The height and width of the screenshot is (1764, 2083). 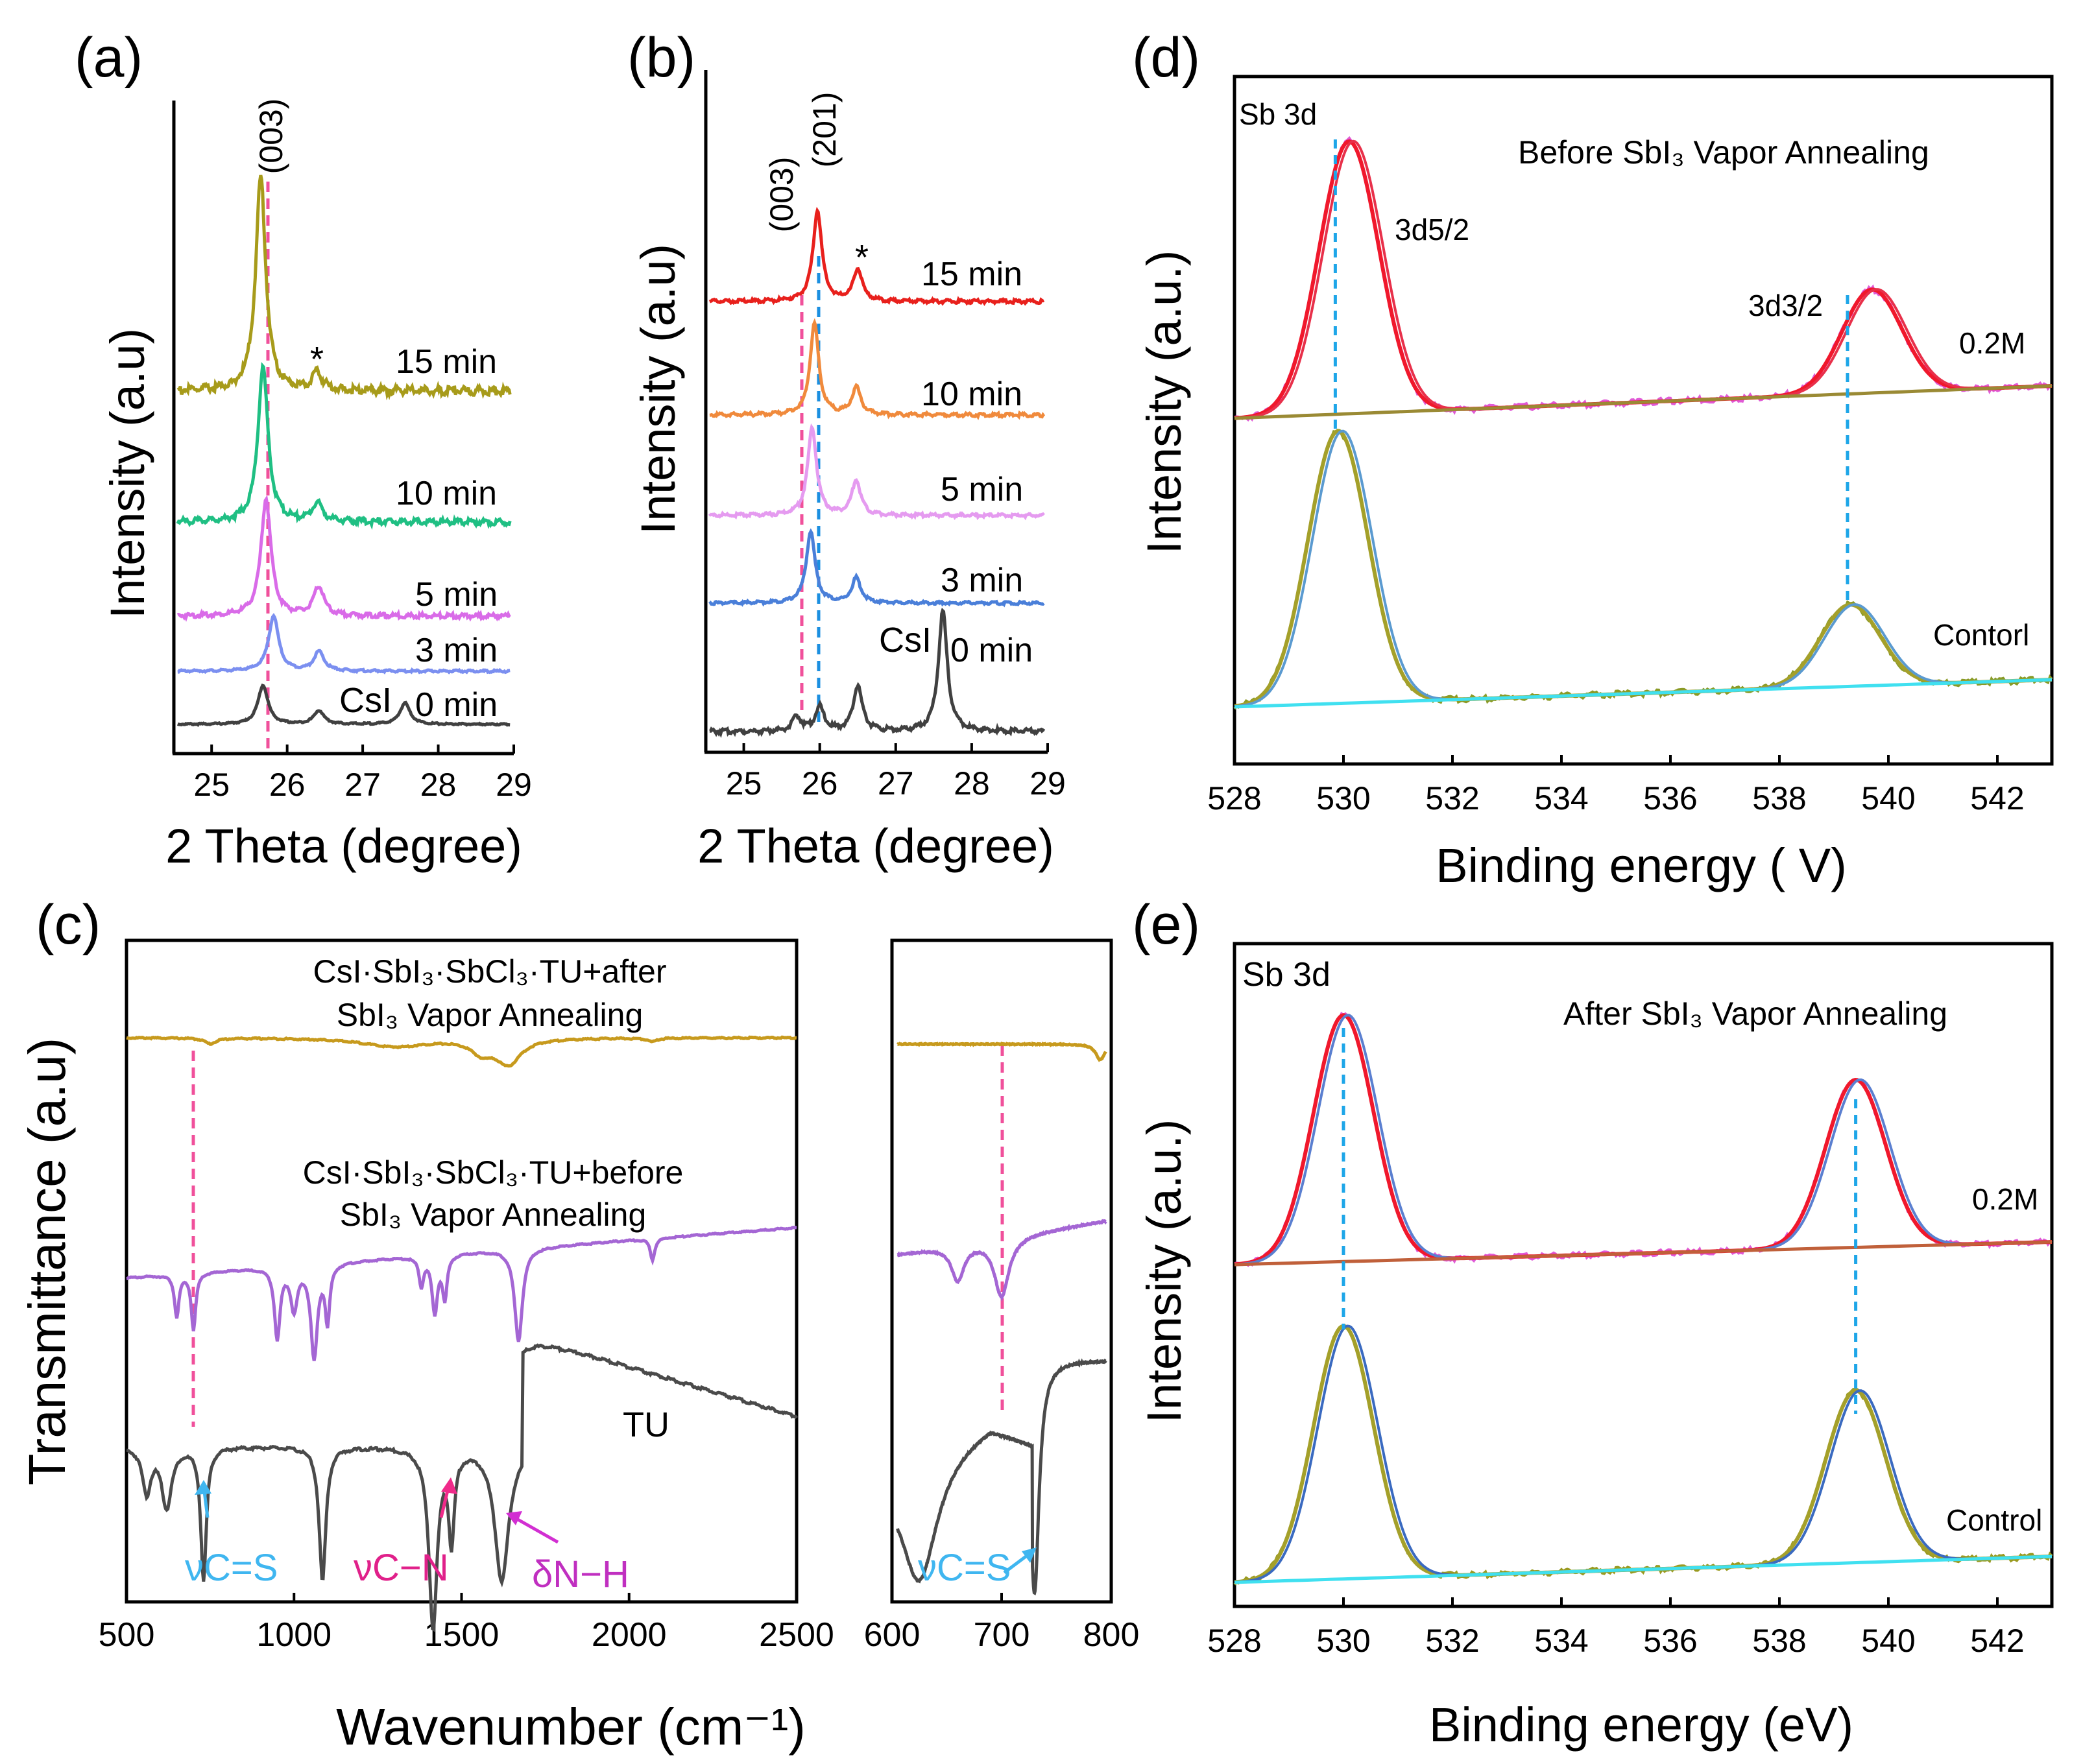 I want to click on panel-b-xtick-label: 29, so click(x=1047, y=783).